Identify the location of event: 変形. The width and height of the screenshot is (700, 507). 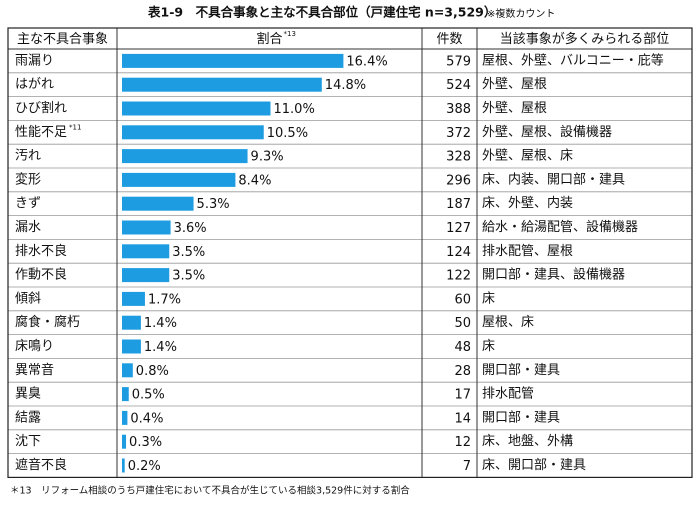
(28, 179).